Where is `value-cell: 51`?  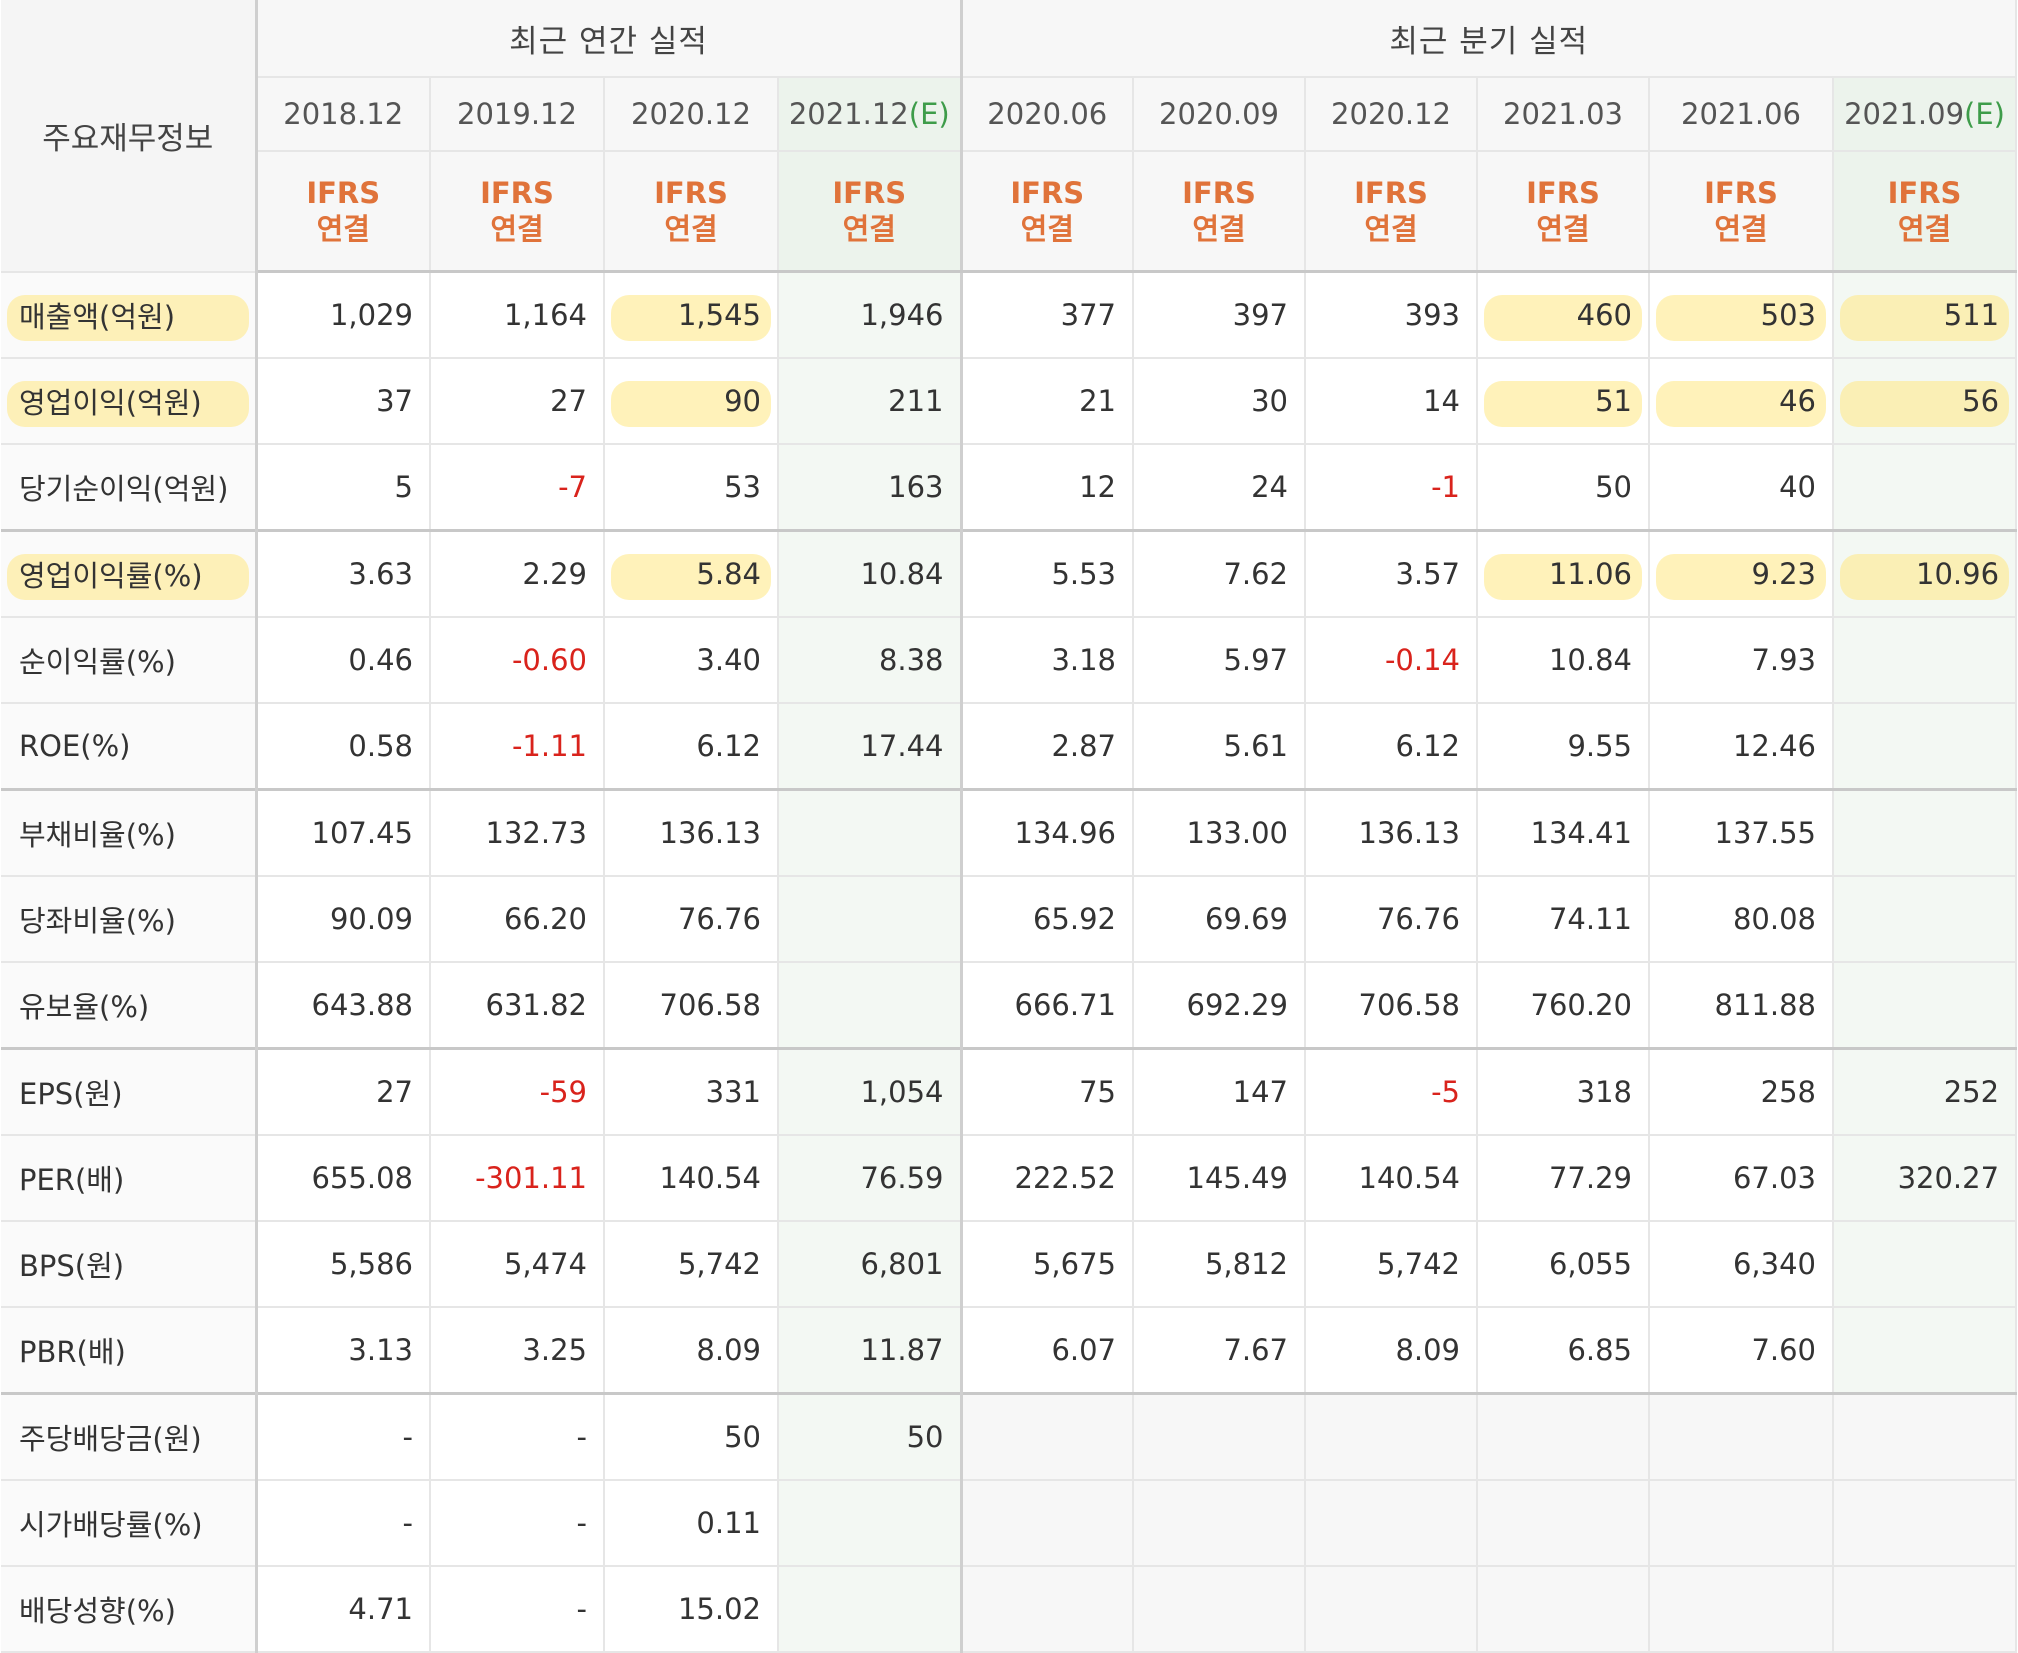 value-cell: 51 is located at coordinates (1564, 401).